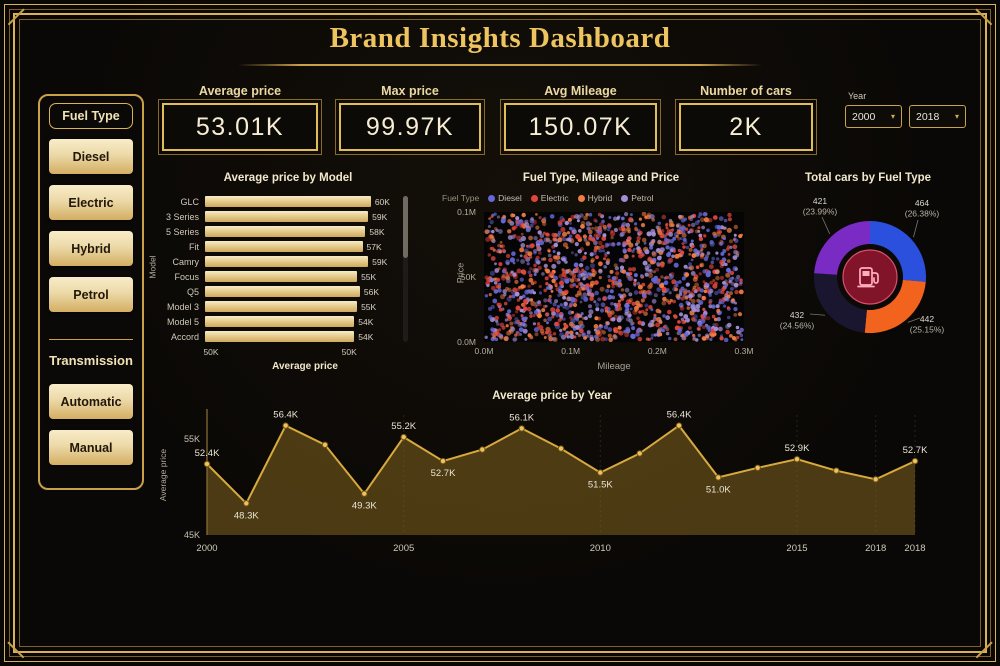 The height and width of the screenshot is (666, 1000). I want to click on filter-button-automatic: Automatic, so click(91, 401).